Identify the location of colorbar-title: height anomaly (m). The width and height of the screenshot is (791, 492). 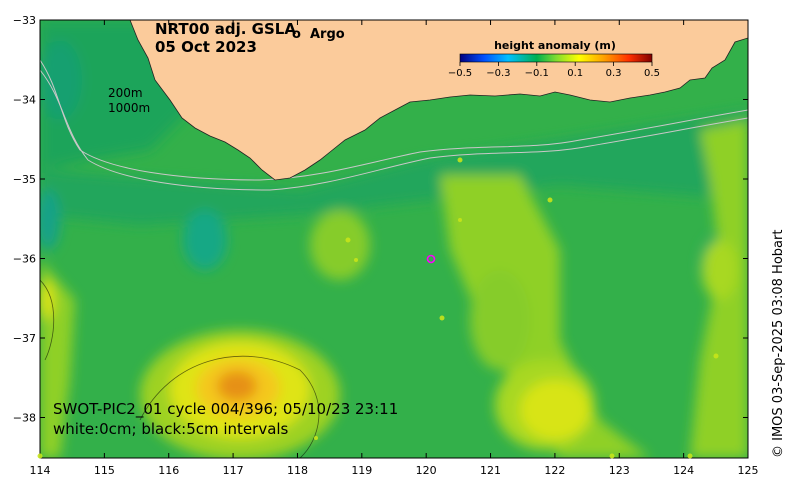
(555, 45).